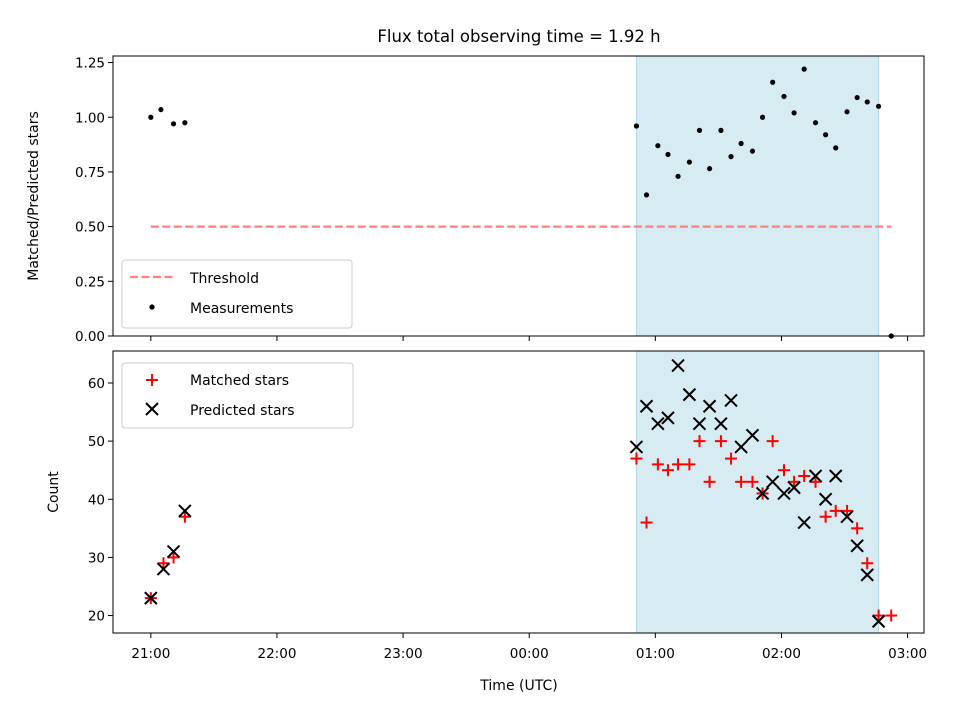 This screenshot has height=720, width=960. Describe the element at coordinates (636, 196) in the screenshot. I see `observing-window-edge-left-top` at that location.